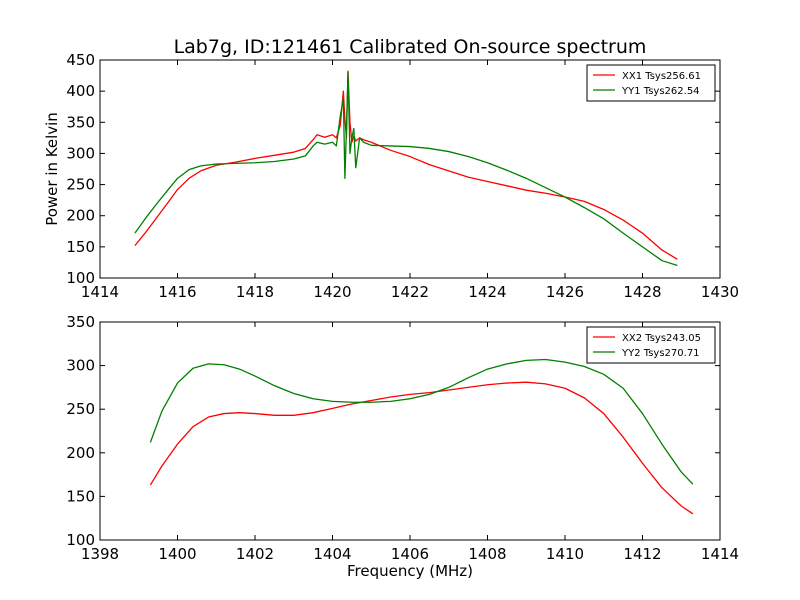  Describe the element at coordinates (255, 292) in the screenshot. I see `x-tick-label: 1418` at that location.